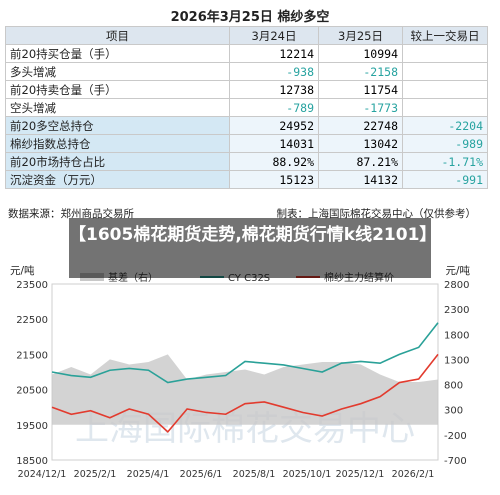  Describe the element at coordinates (245, 389) in the screenshot. I see `series-basis-area` at that location.